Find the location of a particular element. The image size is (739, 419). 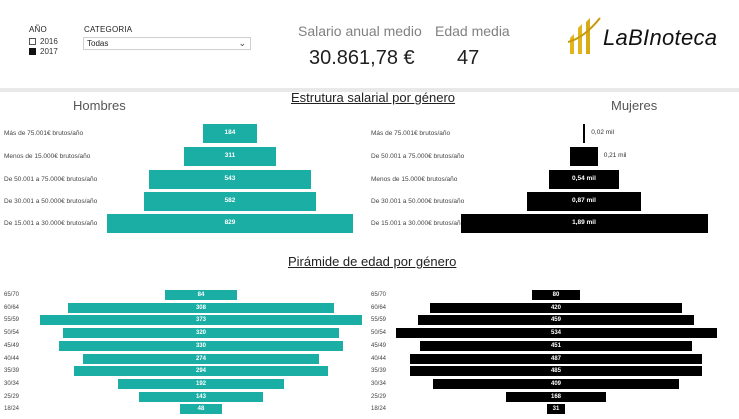

age-bar-label: 485 is located at coordinates (555, 371).